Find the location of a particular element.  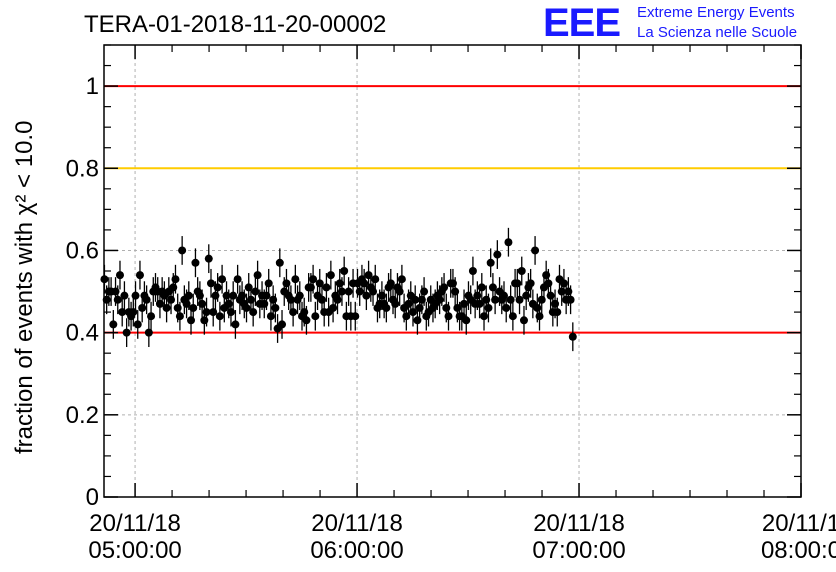

x-tick-label-time: 05:00:00 is located at coordinates (134, 550).